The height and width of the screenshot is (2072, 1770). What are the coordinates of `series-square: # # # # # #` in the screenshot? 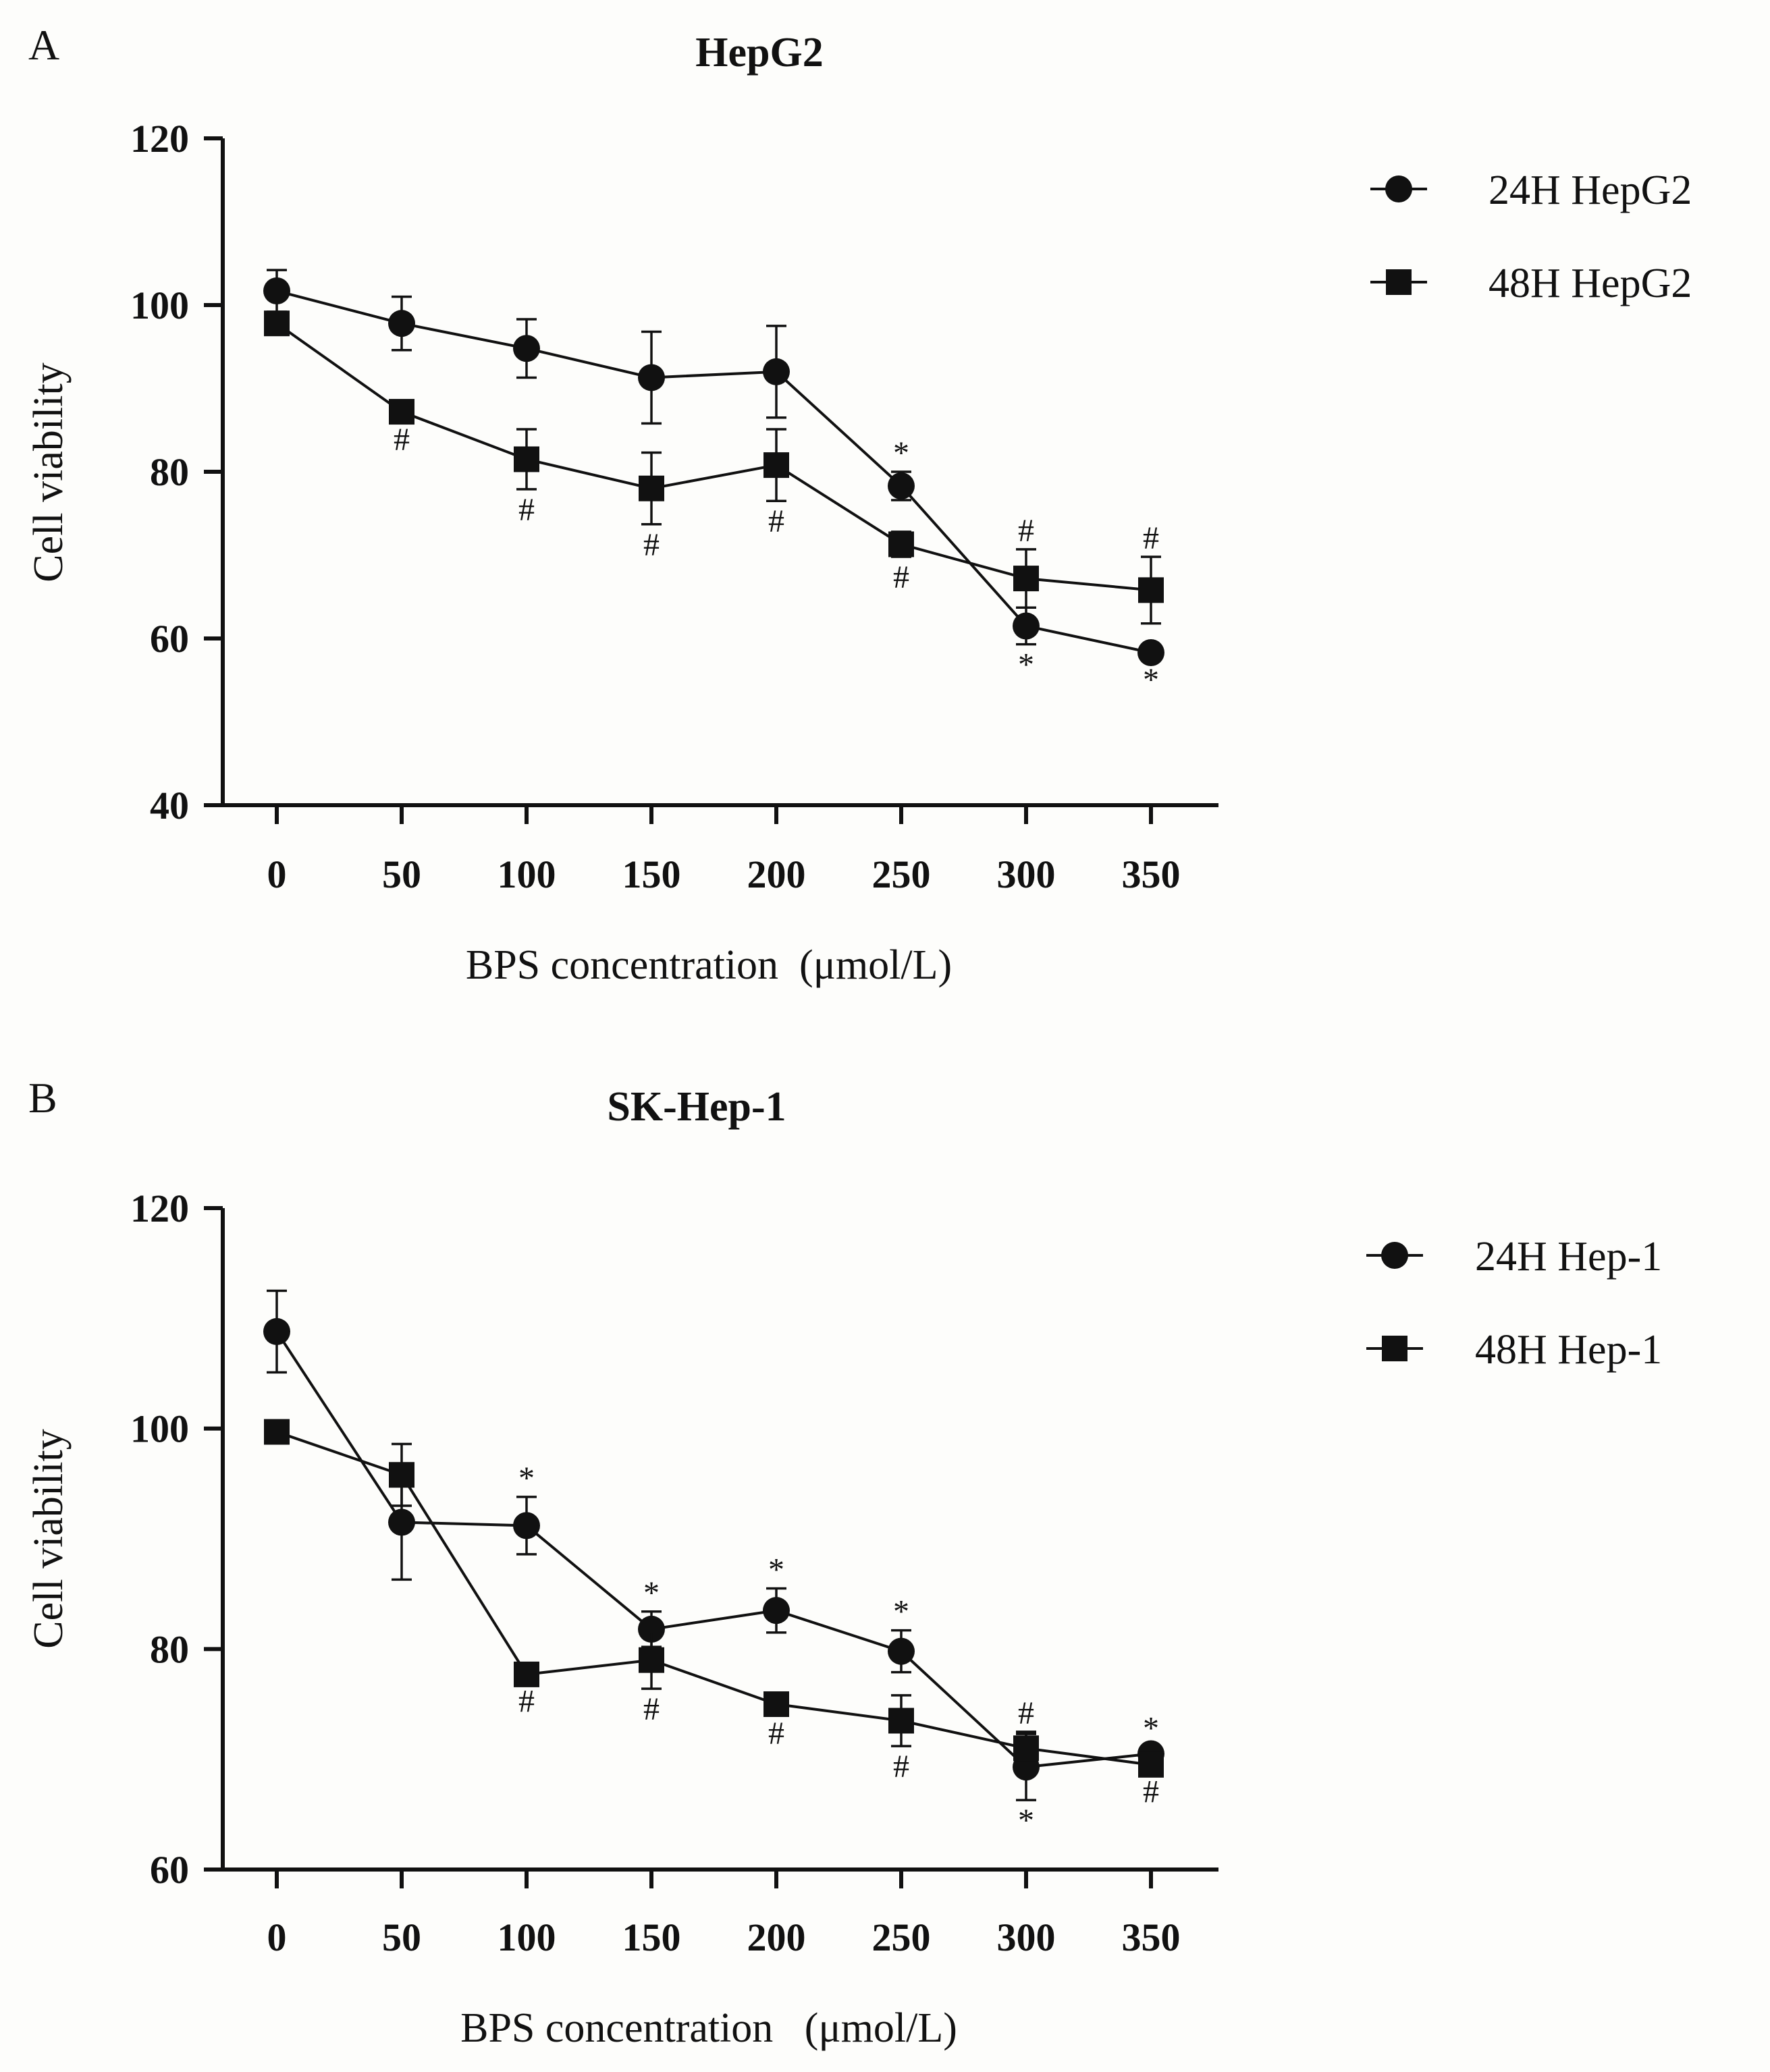 It's located at (714, 1614).